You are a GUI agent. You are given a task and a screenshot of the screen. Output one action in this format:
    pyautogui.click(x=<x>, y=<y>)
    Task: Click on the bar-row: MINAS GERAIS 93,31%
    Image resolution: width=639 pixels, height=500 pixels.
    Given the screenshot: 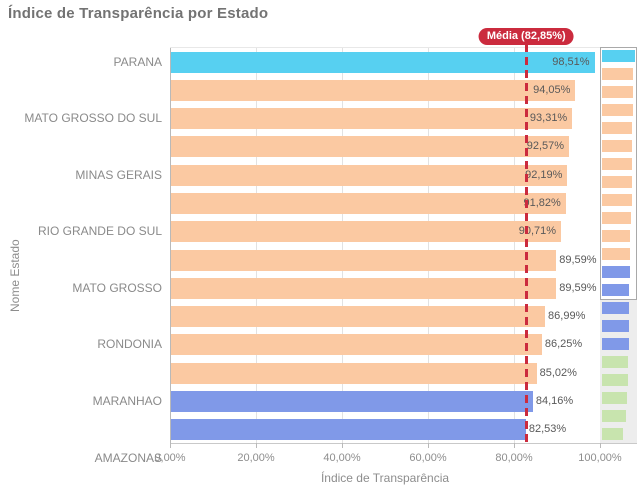 What is the action you would take?
    pyautogui.click(x=337, y=143)
    